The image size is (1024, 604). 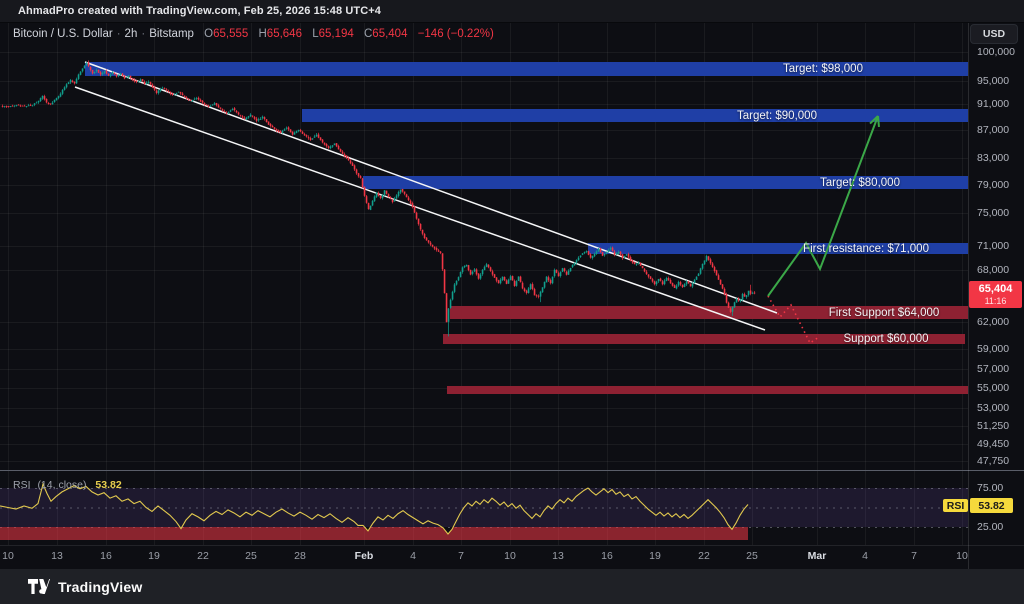 I want to click on price-axis-tick-2: 91,000, so click(x=993, y=104).